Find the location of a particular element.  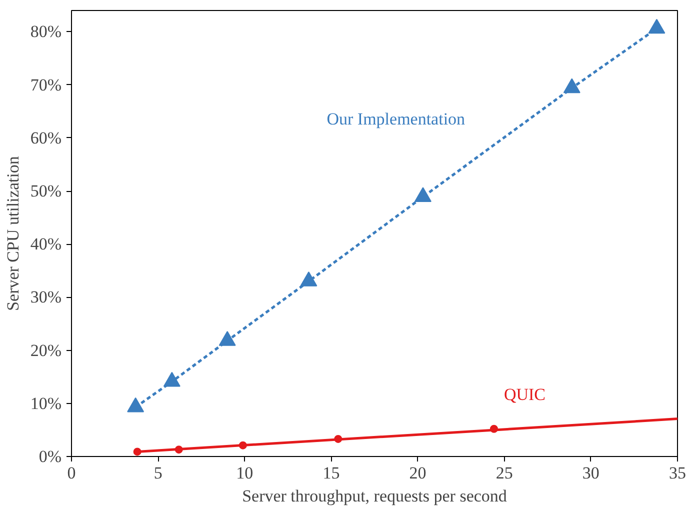

y-tick-label: 50% is located at coordinates (46, 191).